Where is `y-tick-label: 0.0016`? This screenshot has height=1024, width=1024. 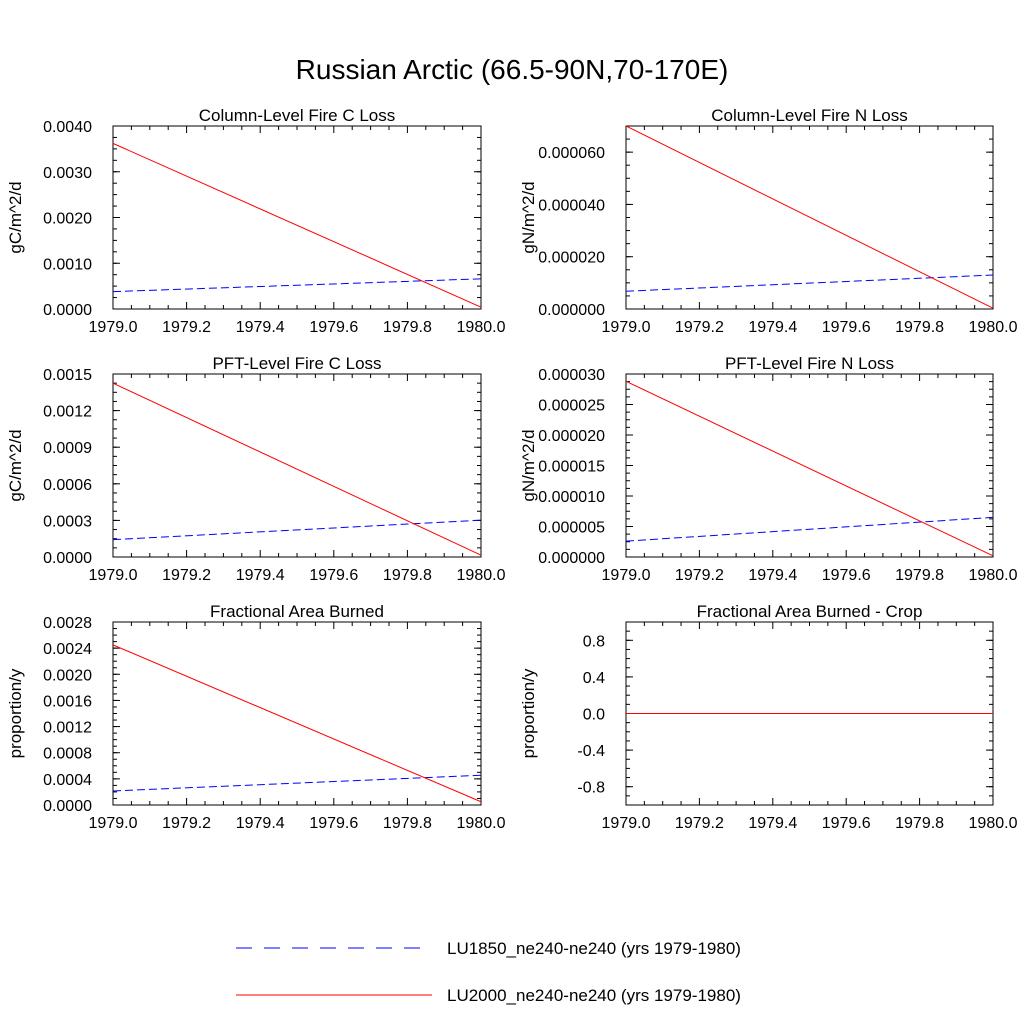 y-tick-label: 0.0016 is located at coordinates (67, 701).